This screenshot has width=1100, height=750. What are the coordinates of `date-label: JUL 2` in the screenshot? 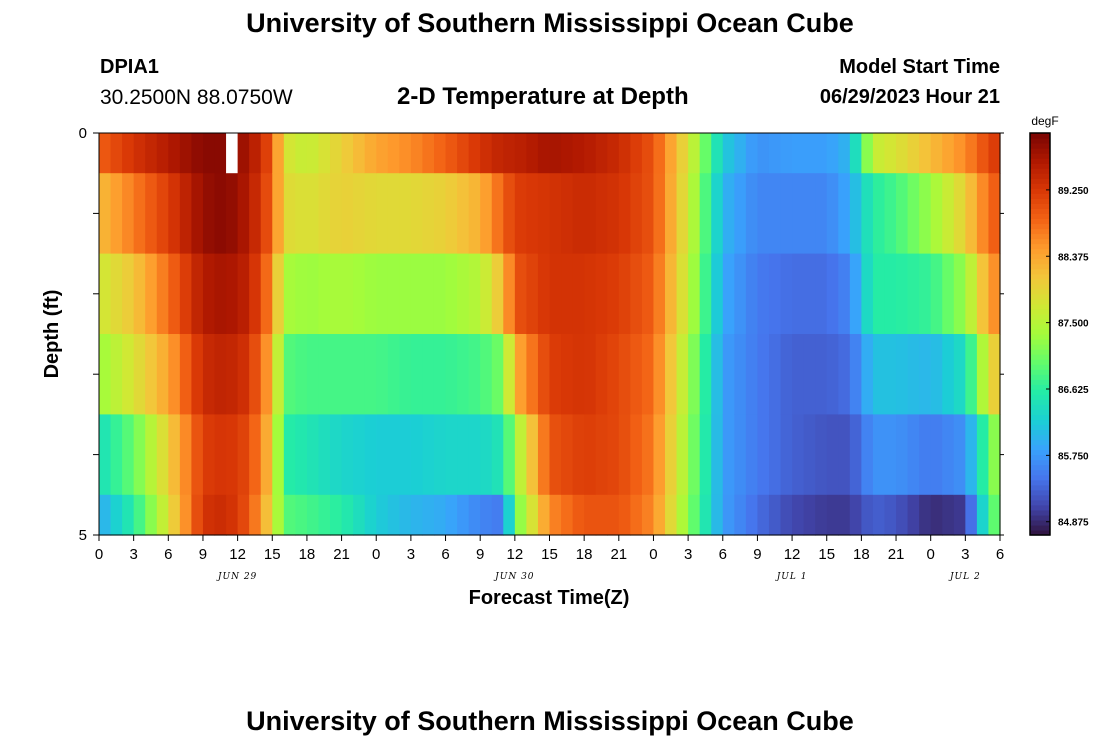 It's located at (964, 577).